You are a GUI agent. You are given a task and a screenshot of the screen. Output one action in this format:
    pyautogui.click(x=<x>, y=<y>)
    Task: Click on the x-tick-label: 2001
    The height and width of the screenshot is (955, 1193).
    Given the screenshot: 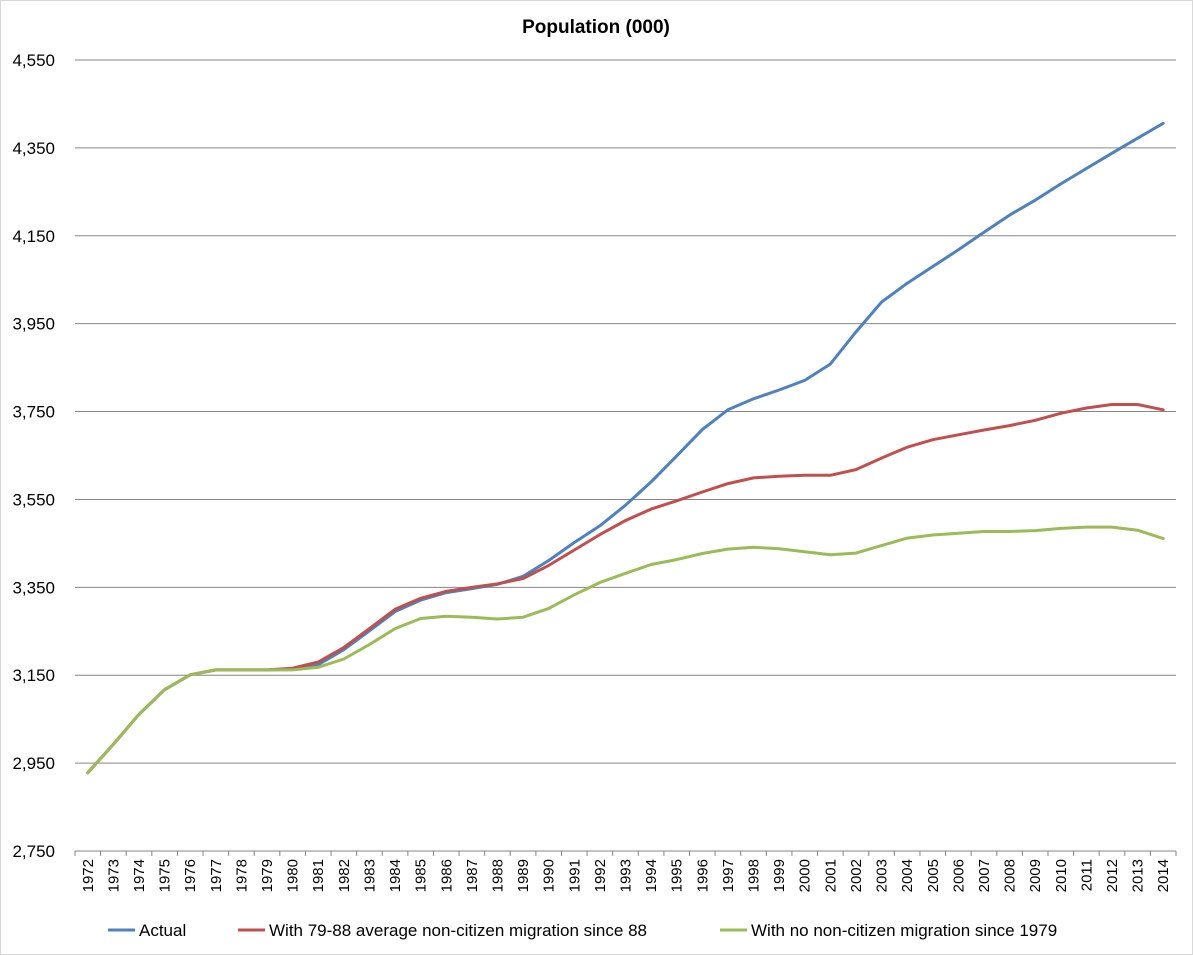 What is the action you would take?
    pyautogui.click(x=830, y=875)
    